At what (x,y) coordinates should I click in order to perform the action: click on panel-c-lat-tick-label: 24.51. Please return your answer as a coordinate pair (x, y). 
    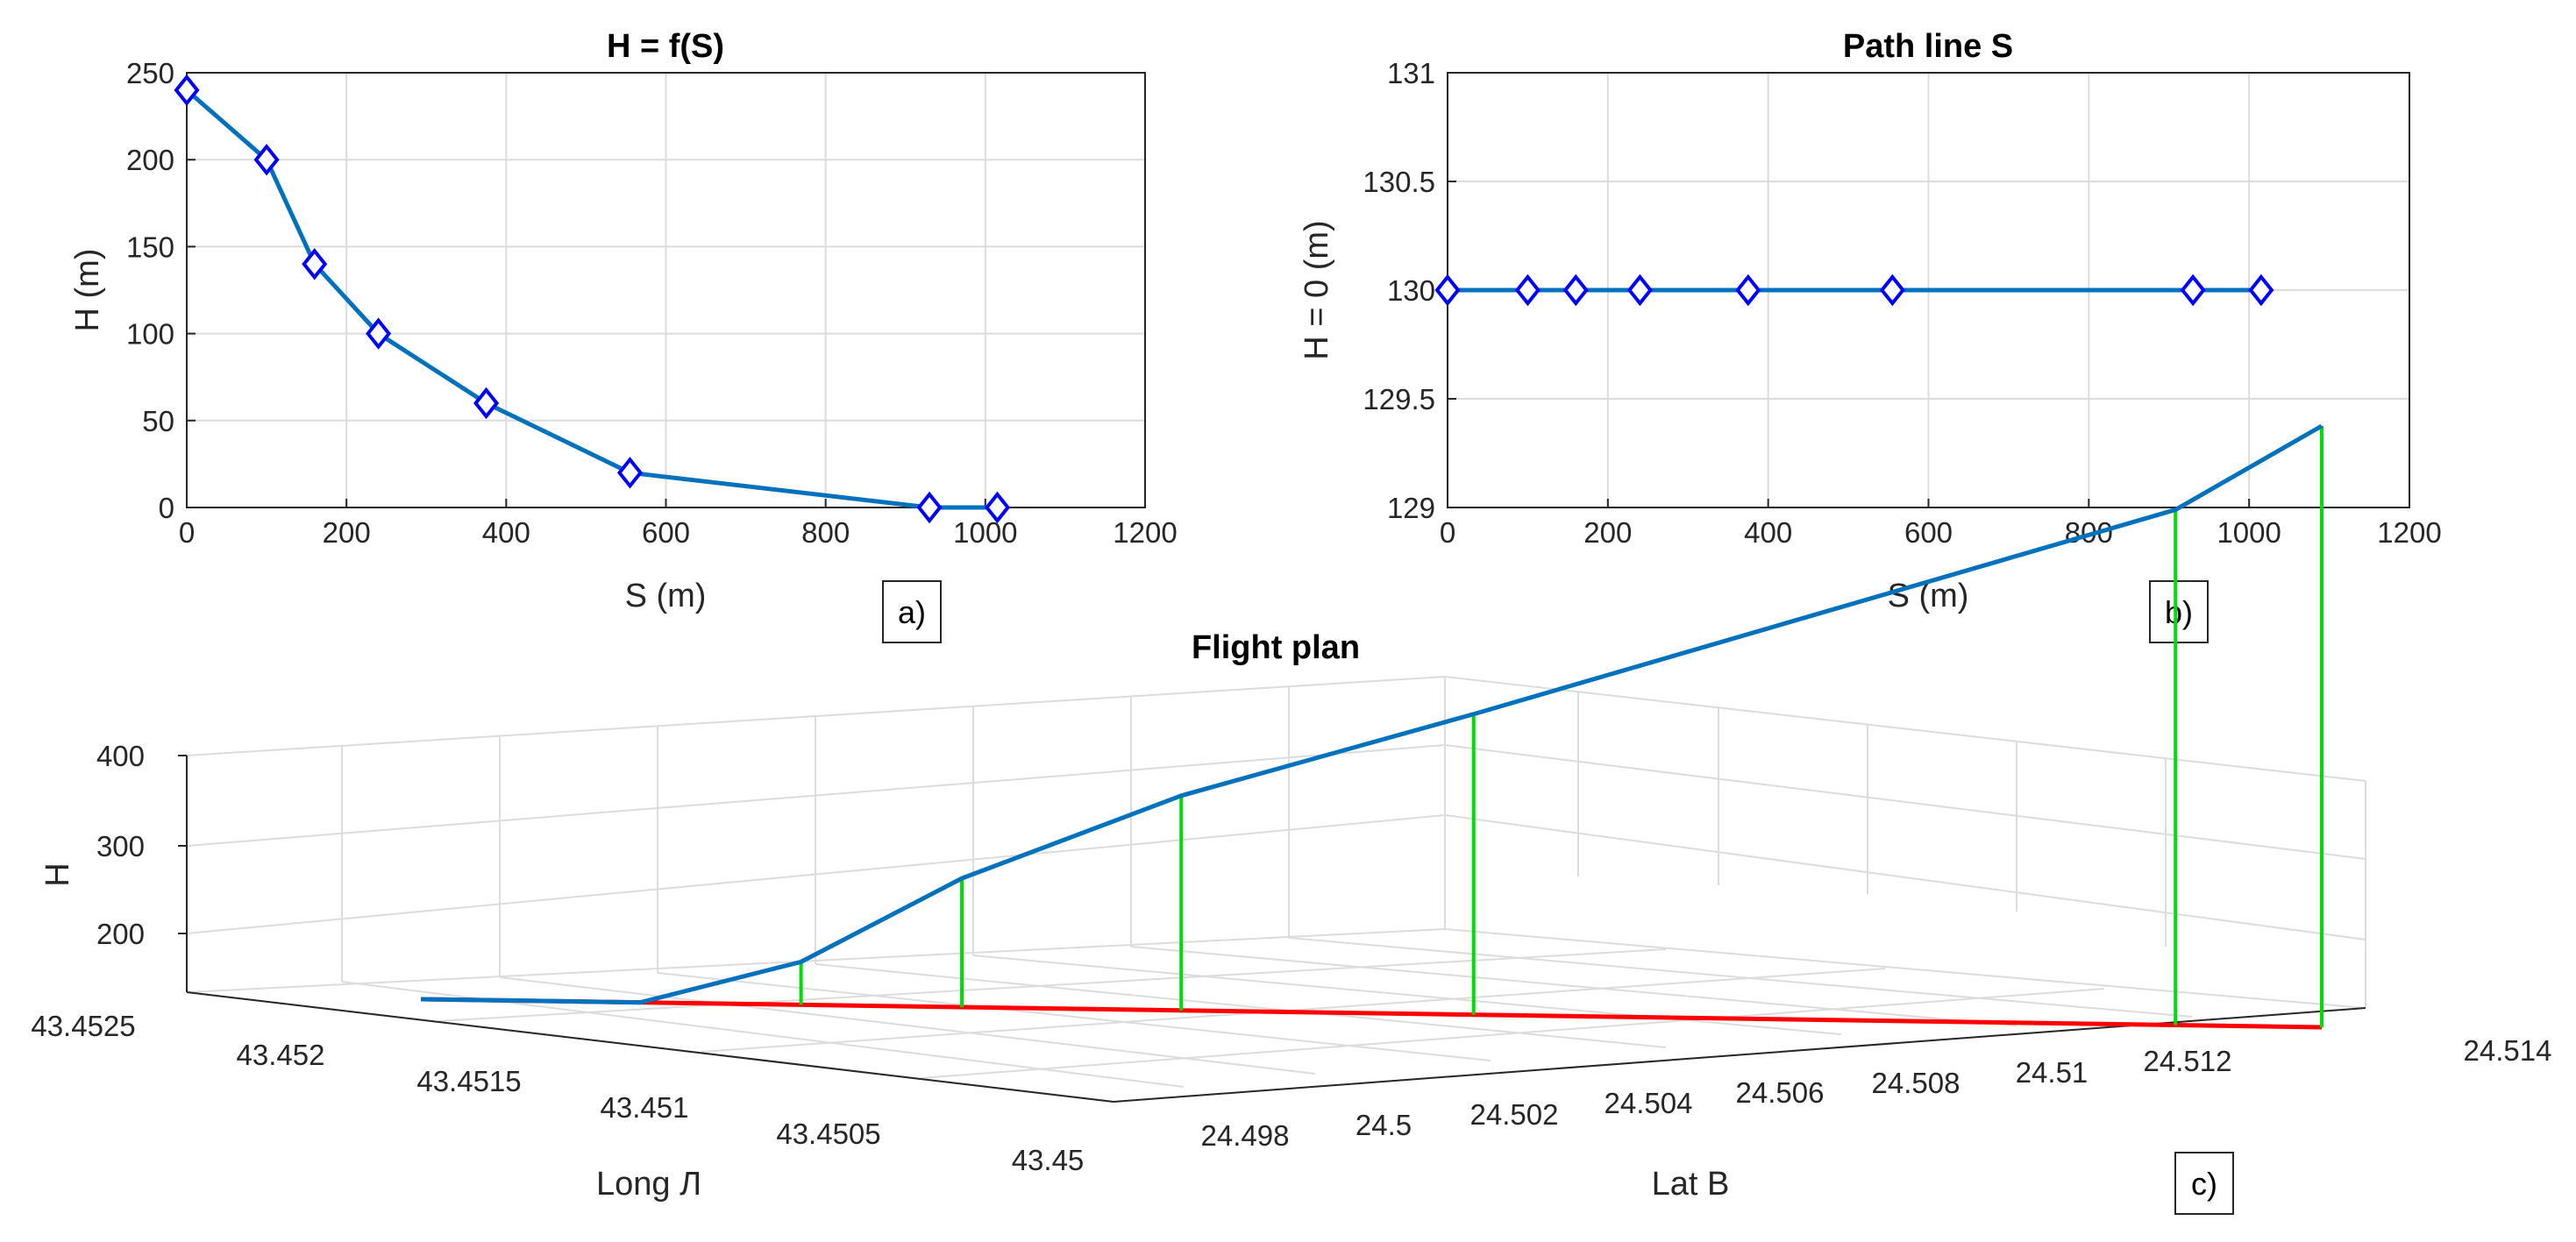
    Looking at the image, I should click on (2052, 1072).